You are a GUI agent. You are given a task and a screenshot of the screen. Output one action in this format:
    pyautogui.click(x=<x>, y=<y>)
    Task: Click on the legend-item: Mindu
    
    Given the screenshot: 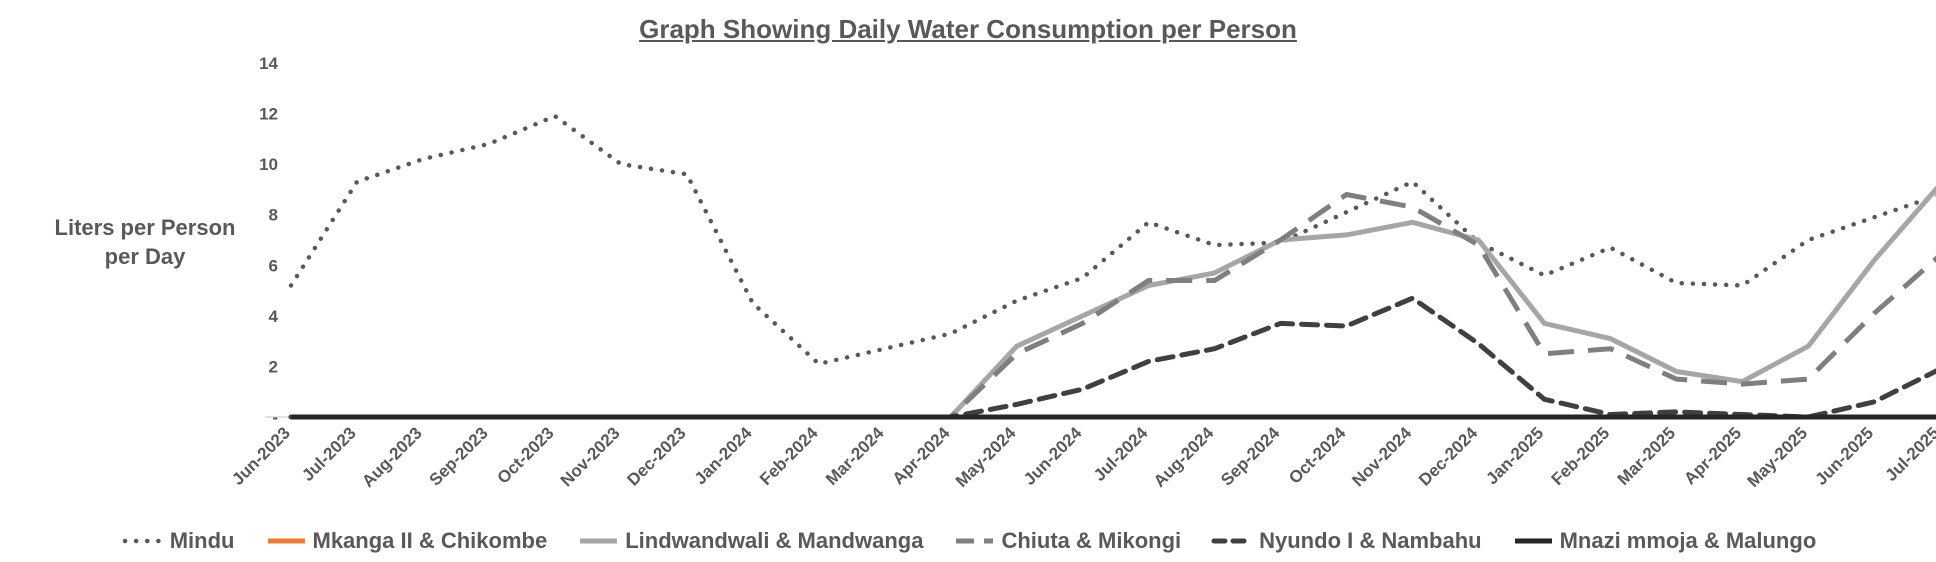 What is the action you would take?
    pyautogui.click(x=177, y=541)
    